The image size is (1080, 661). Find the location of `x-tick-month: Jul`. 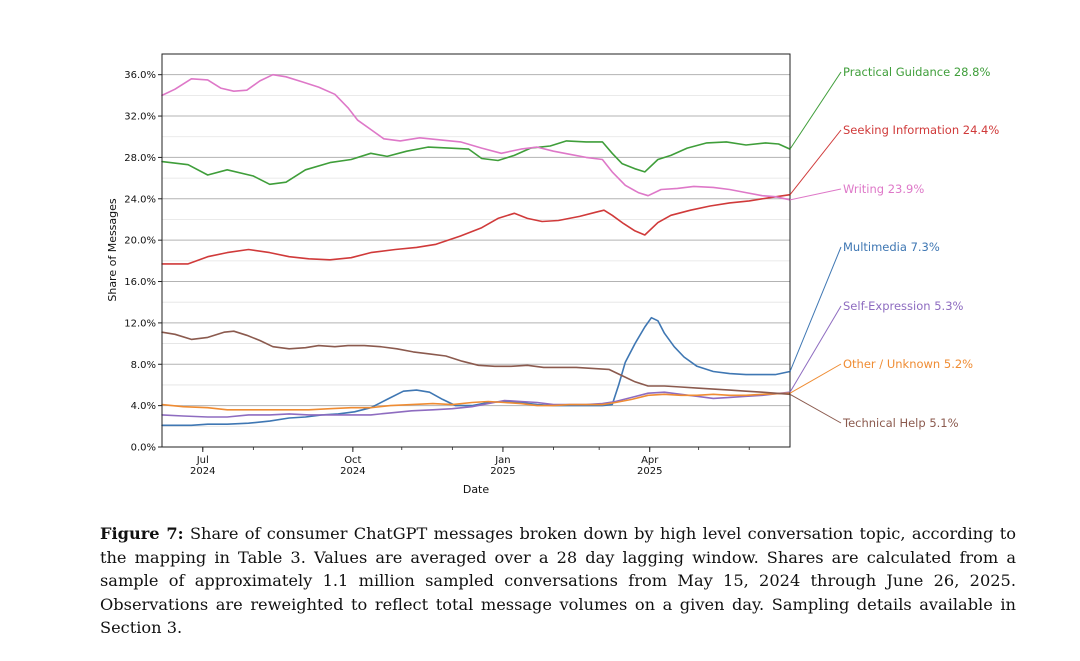

x-tick-month: Jul is located at coordinates (202, 460).